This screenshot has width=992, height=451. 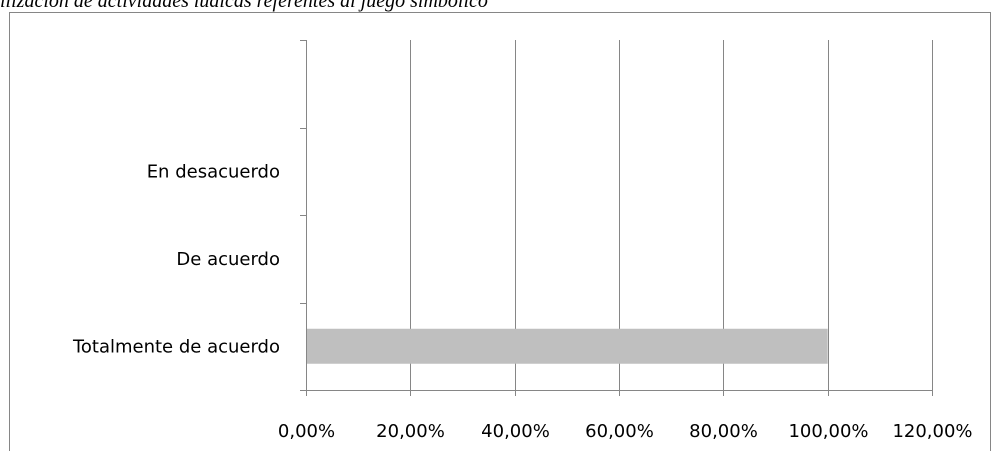 What do you see at coordinates (619, 431) in the screenshot?
I see `x-tick-label: 60,00%` at bounding box center [619, 431].